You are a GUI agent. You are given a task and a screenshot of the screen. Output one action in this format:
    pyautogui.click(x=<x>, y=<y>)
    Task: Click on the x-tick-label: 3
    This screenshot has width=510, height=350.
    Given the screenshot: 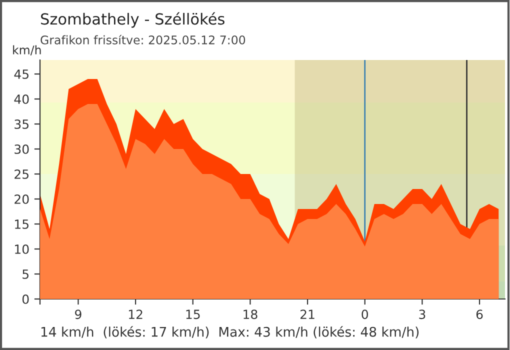 What is the action you would take?
    pyautogui.click(x=422, y=315)
    